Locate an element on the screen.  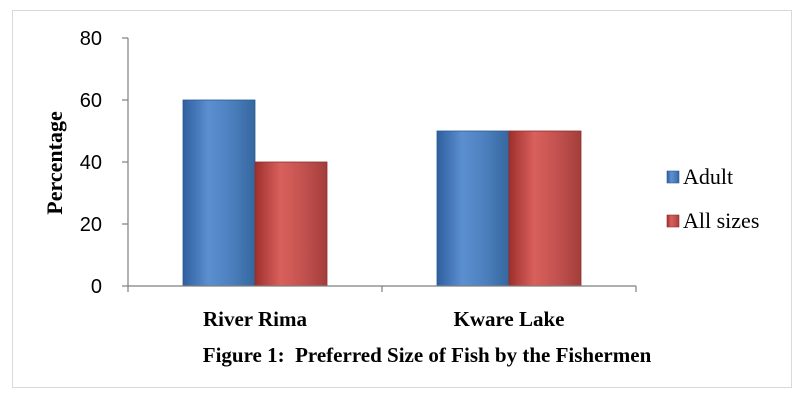
legend-label-adult: Adult is located at coordinates (708, 176).